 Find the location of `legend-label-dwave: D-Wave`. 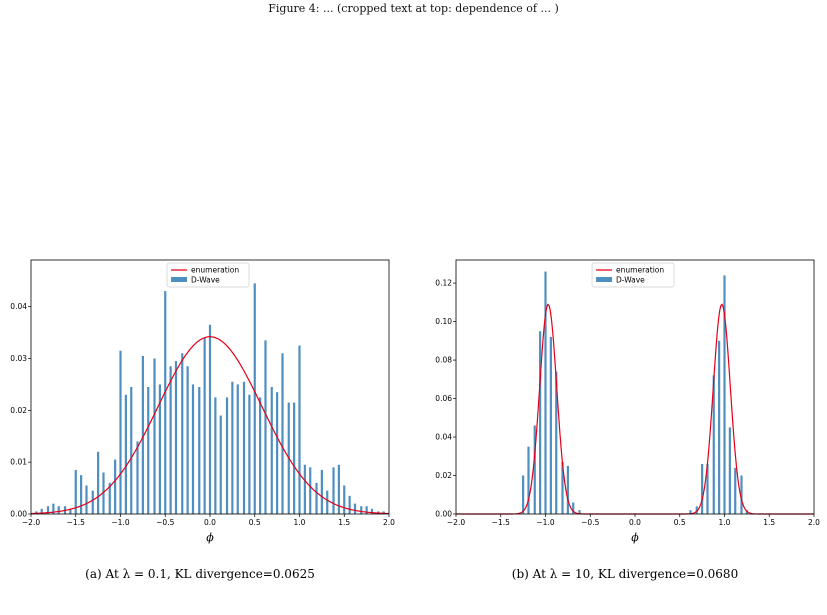

legend-label-dwave: D-Wave is located at coordinates (205, 280).